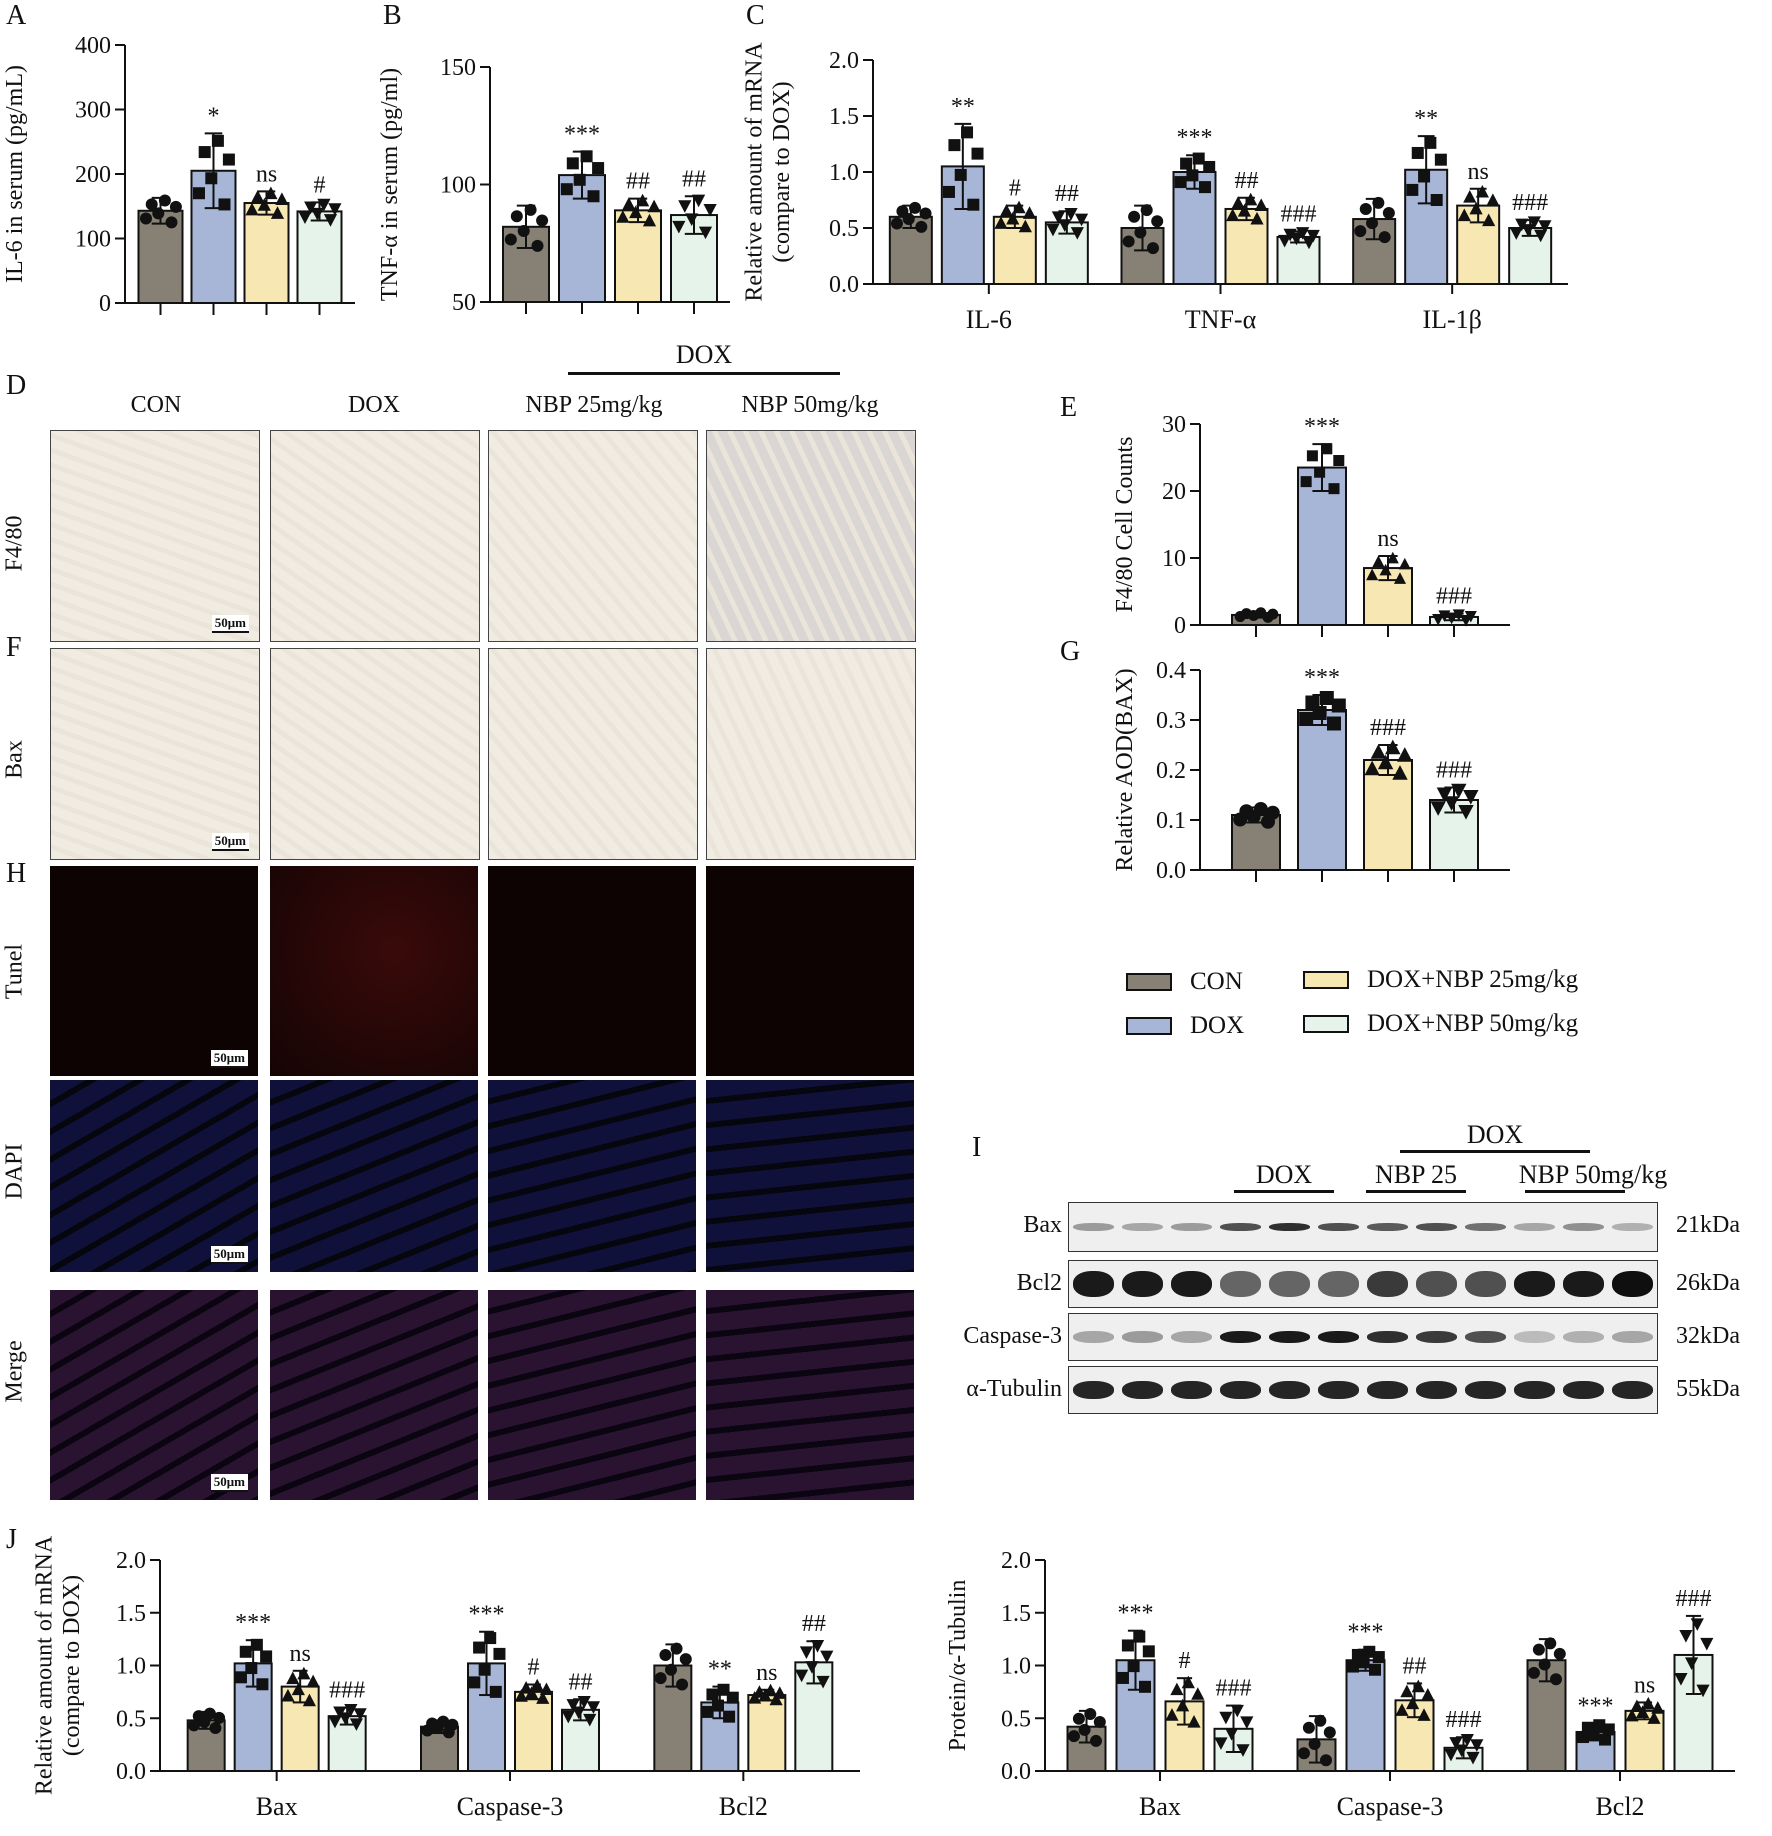 Image resolution: width=1772 pixels, height=1836 pixels. I want to click on legend-label-nbp50: DOX+NBP 50mg/kg, so click(1473, 1023).